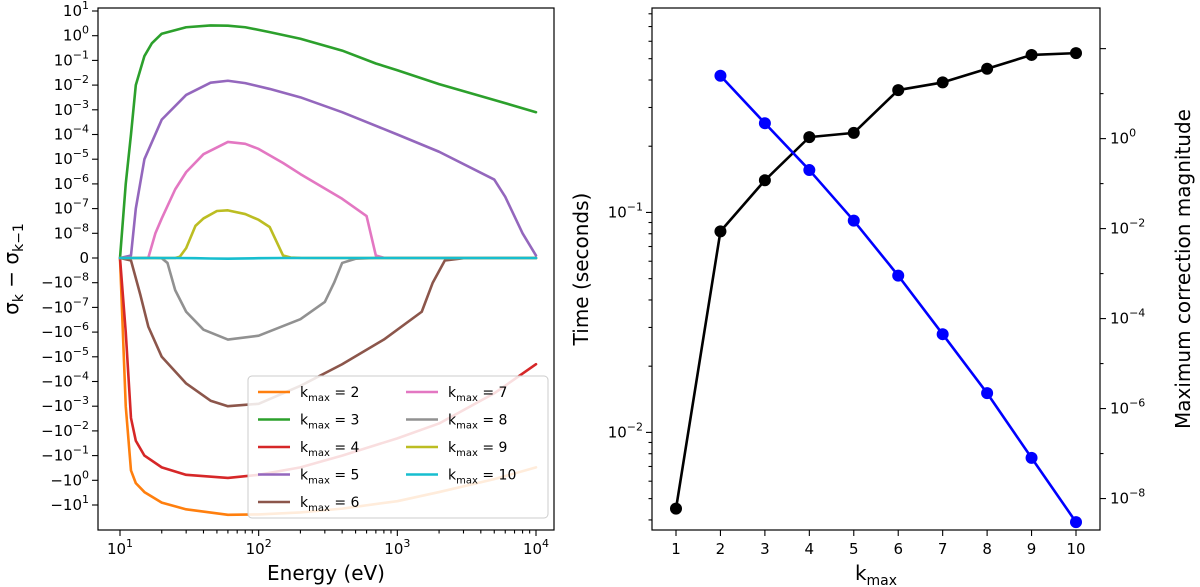  What do you see at coordinates (1119, 499) in the screenshot?
I see `right-y2-tick-label-0-base: 10` at bounding box center [1119, 499].